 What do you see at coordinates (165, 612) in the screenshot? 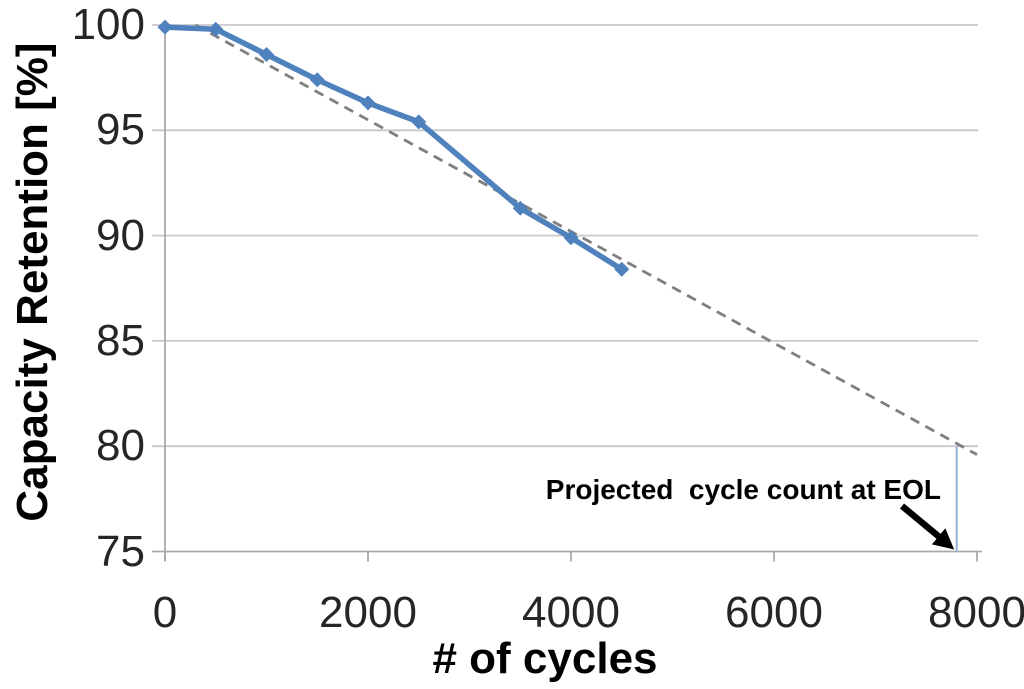
I see `x-tick-label-0: 0` at bounding box center [165, 612].